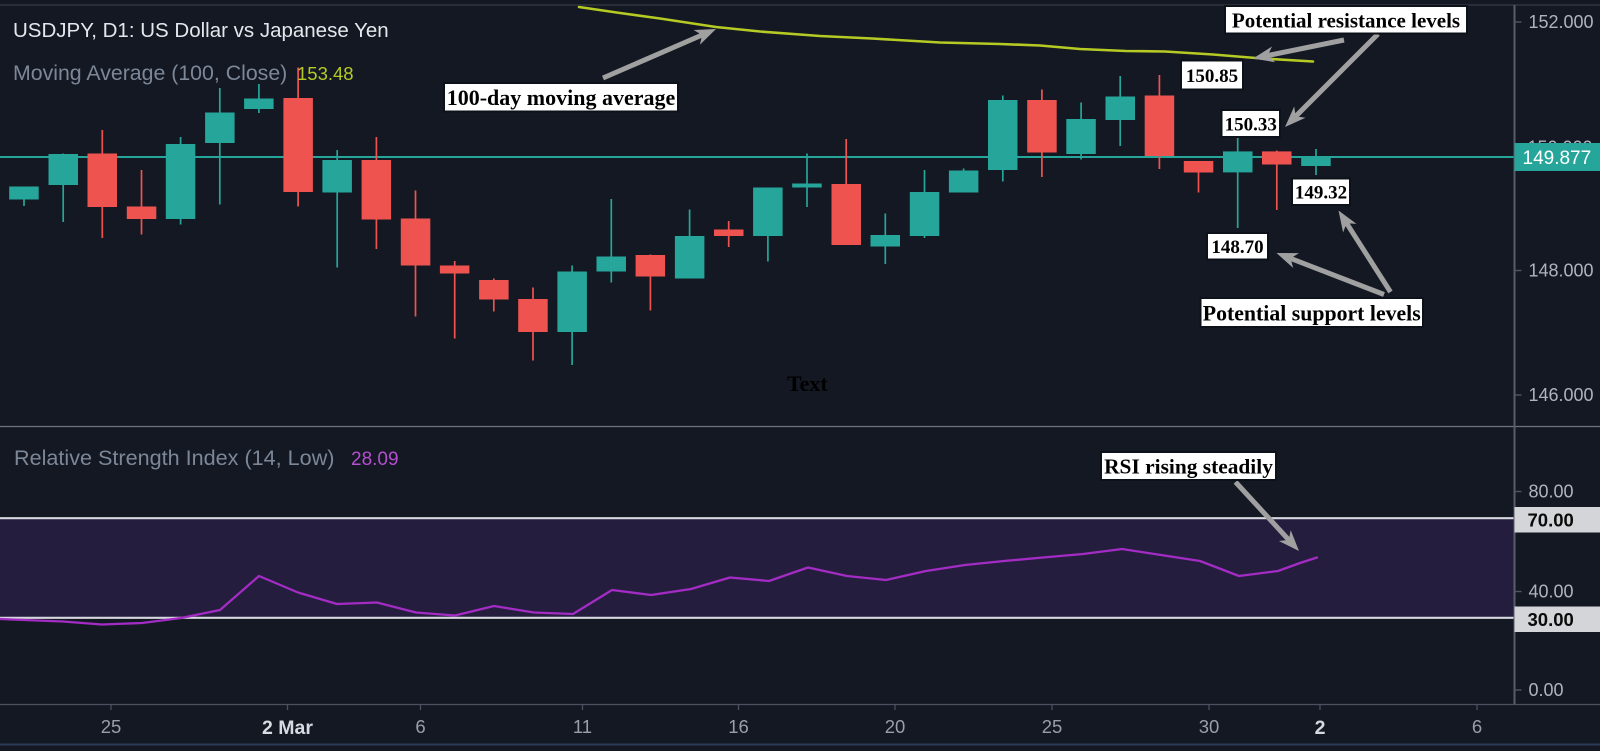  Describe the element at coordinates (150, 73) in the screenshot. I see `svg-text: Moving Average (100, Close)` at that location.